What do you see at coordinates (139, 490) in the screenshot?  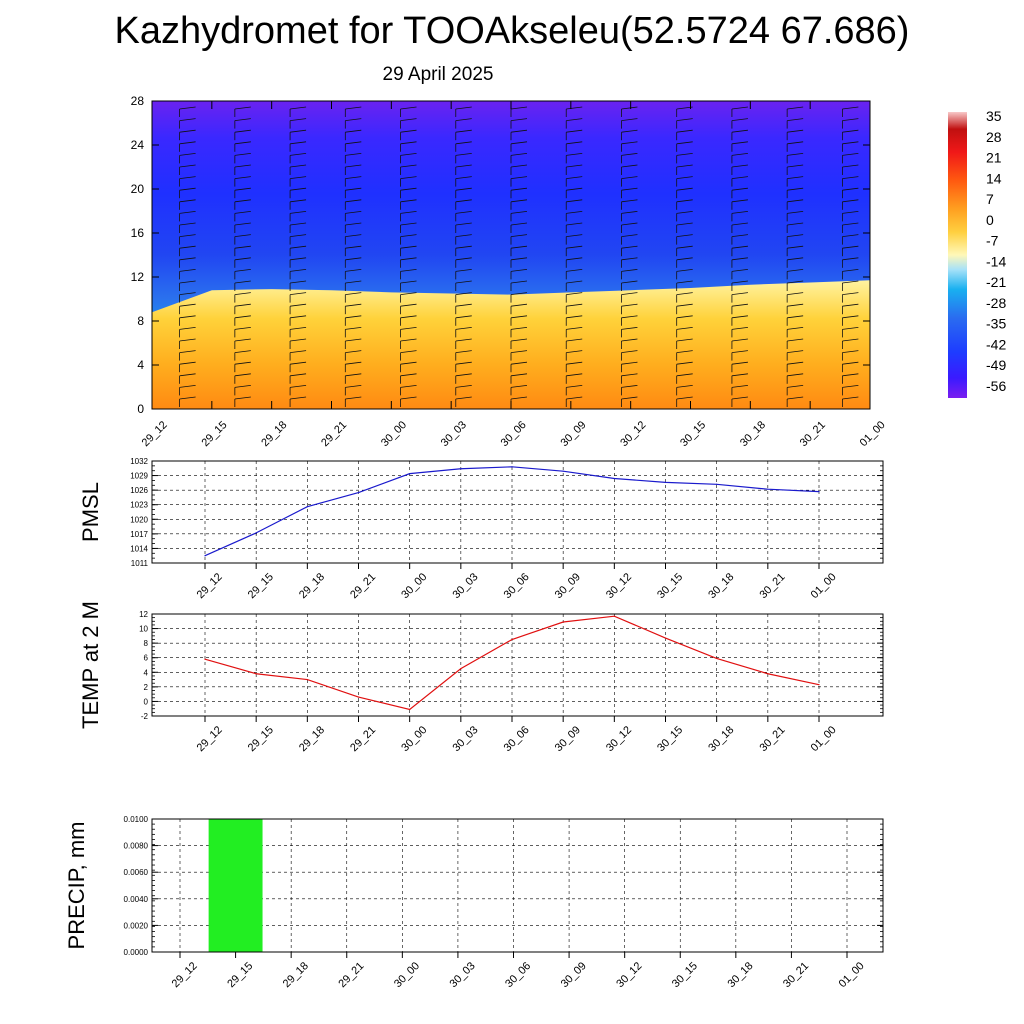 I see `y-tick-label: 1026` at bounding box center [139, 490].